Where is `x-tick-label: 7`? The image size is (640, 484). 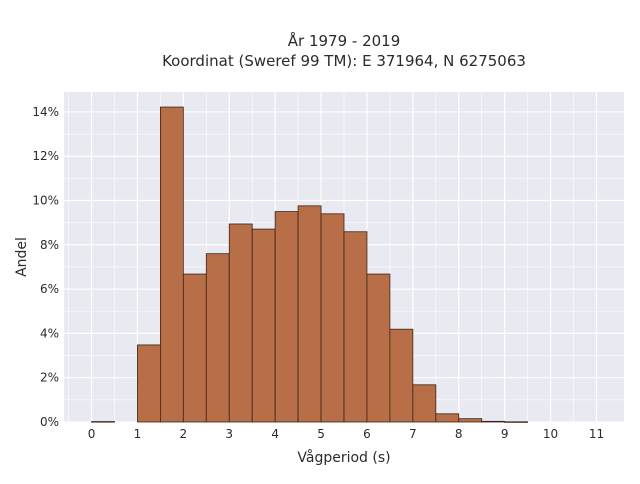
x-tick-label: 7 is located at coordinates (413, 434).